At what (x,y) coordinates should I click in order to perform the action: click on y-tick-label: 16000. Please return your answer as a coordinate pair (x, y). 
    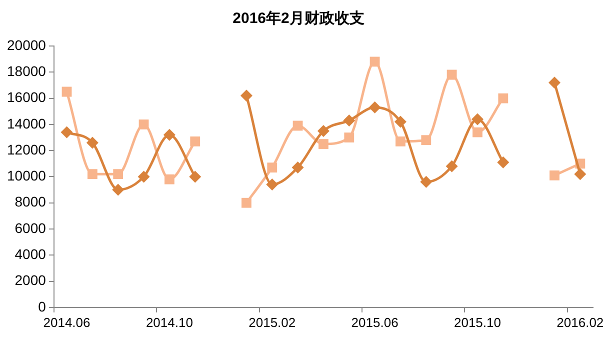
    Looking at the image, I should click on (26, 97).